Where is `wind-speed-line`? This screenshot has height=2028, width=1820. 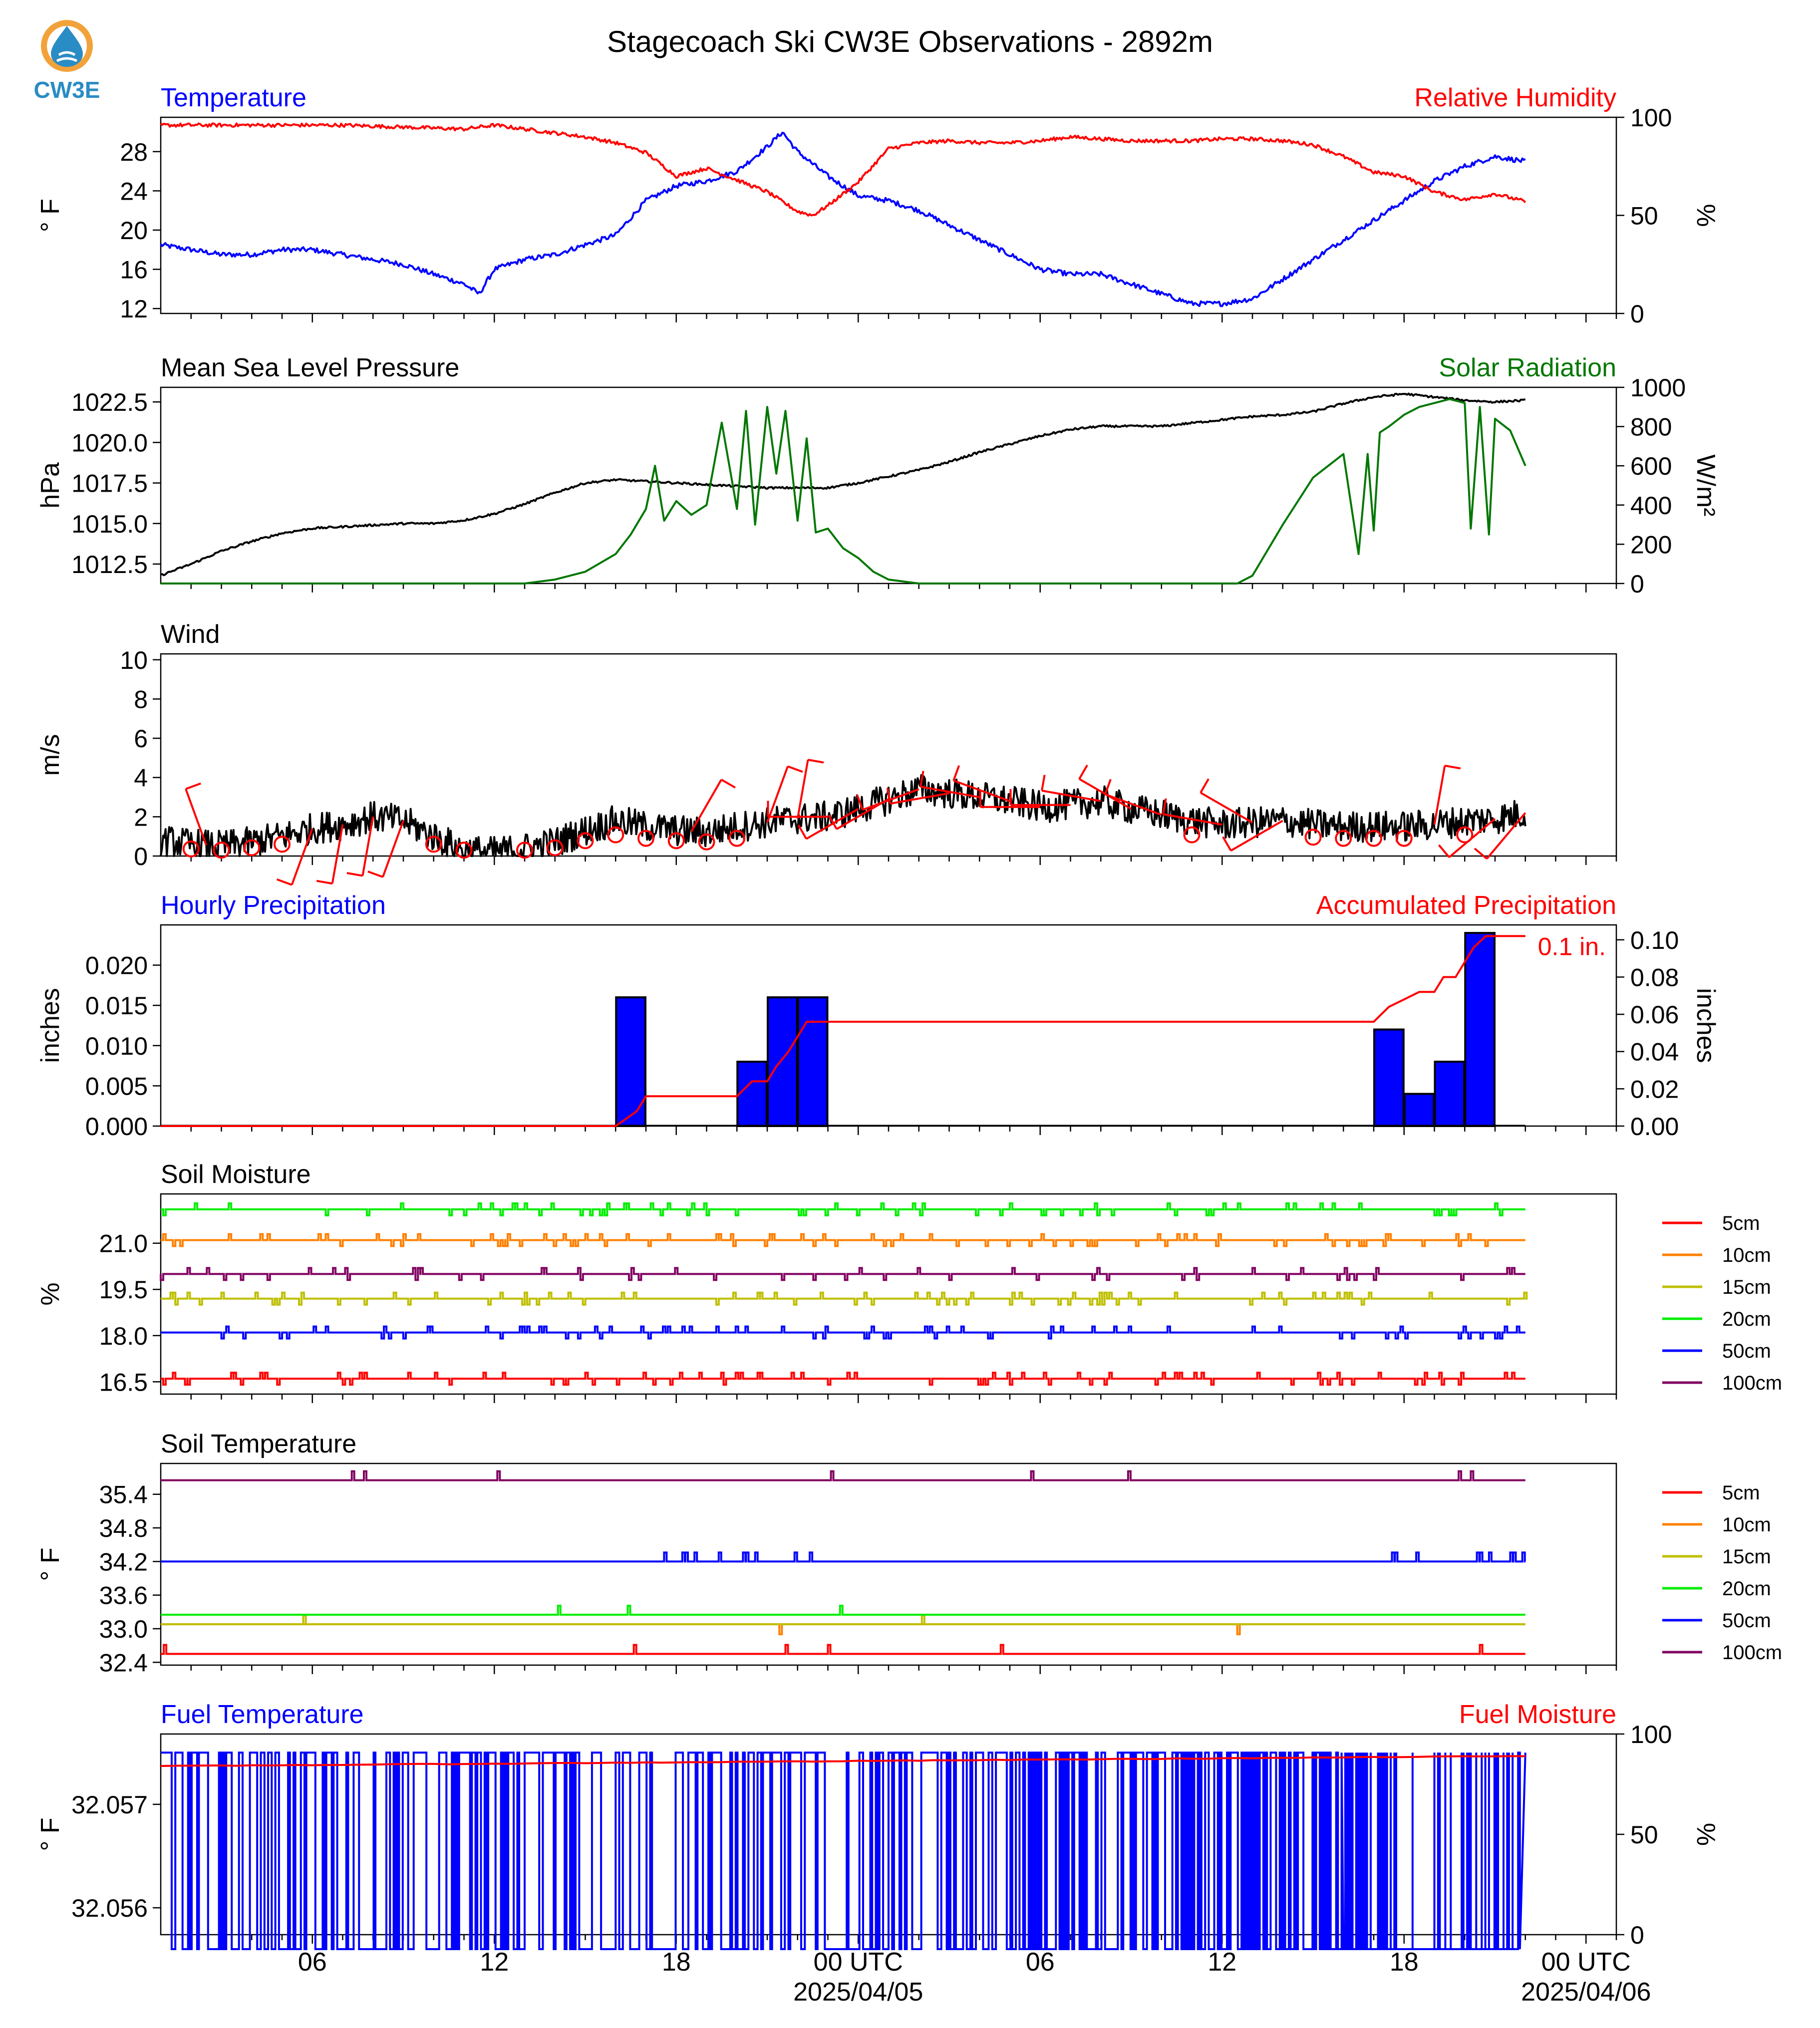
wind-speed-line is located at coordinates (843, 815).